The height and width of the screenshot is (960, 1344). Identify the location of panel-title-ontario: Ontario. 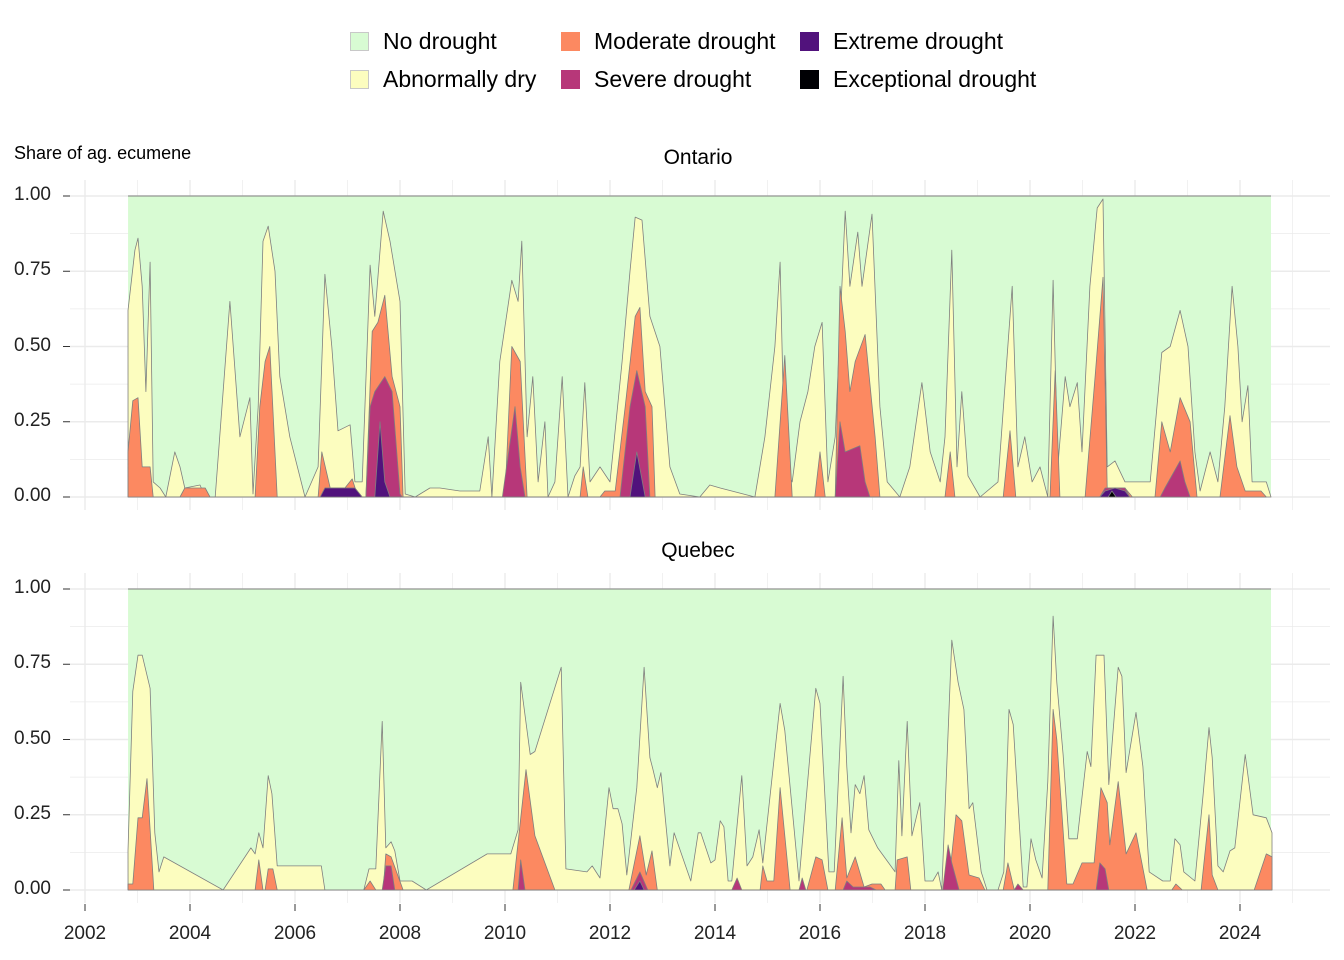
(698, 157).